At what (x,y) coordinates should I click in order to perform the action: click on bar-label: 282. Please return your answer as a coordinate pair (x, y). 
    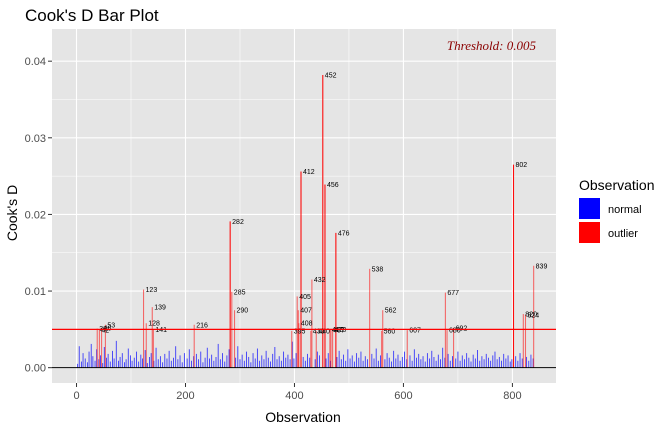
    Looking at the image, I should click on (238, 222).